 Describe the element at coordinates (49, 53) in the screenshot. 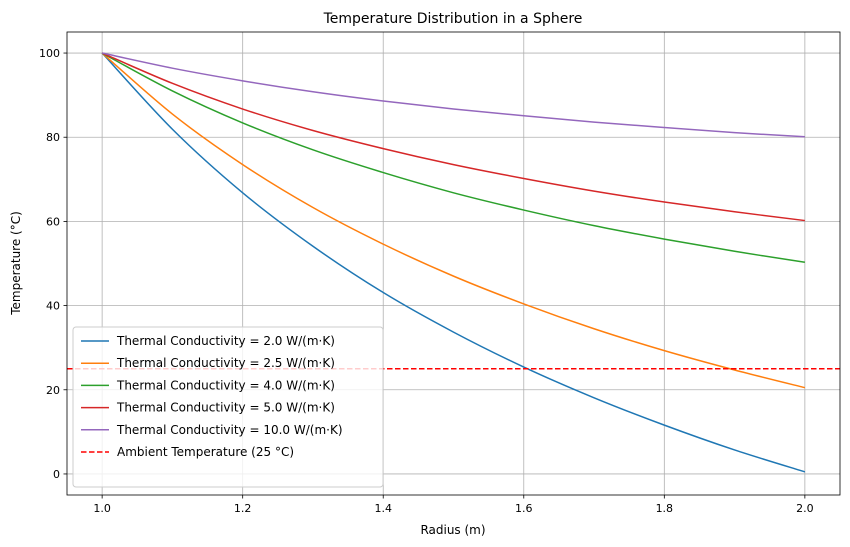

I see `y-tick-label: 100` at that location.